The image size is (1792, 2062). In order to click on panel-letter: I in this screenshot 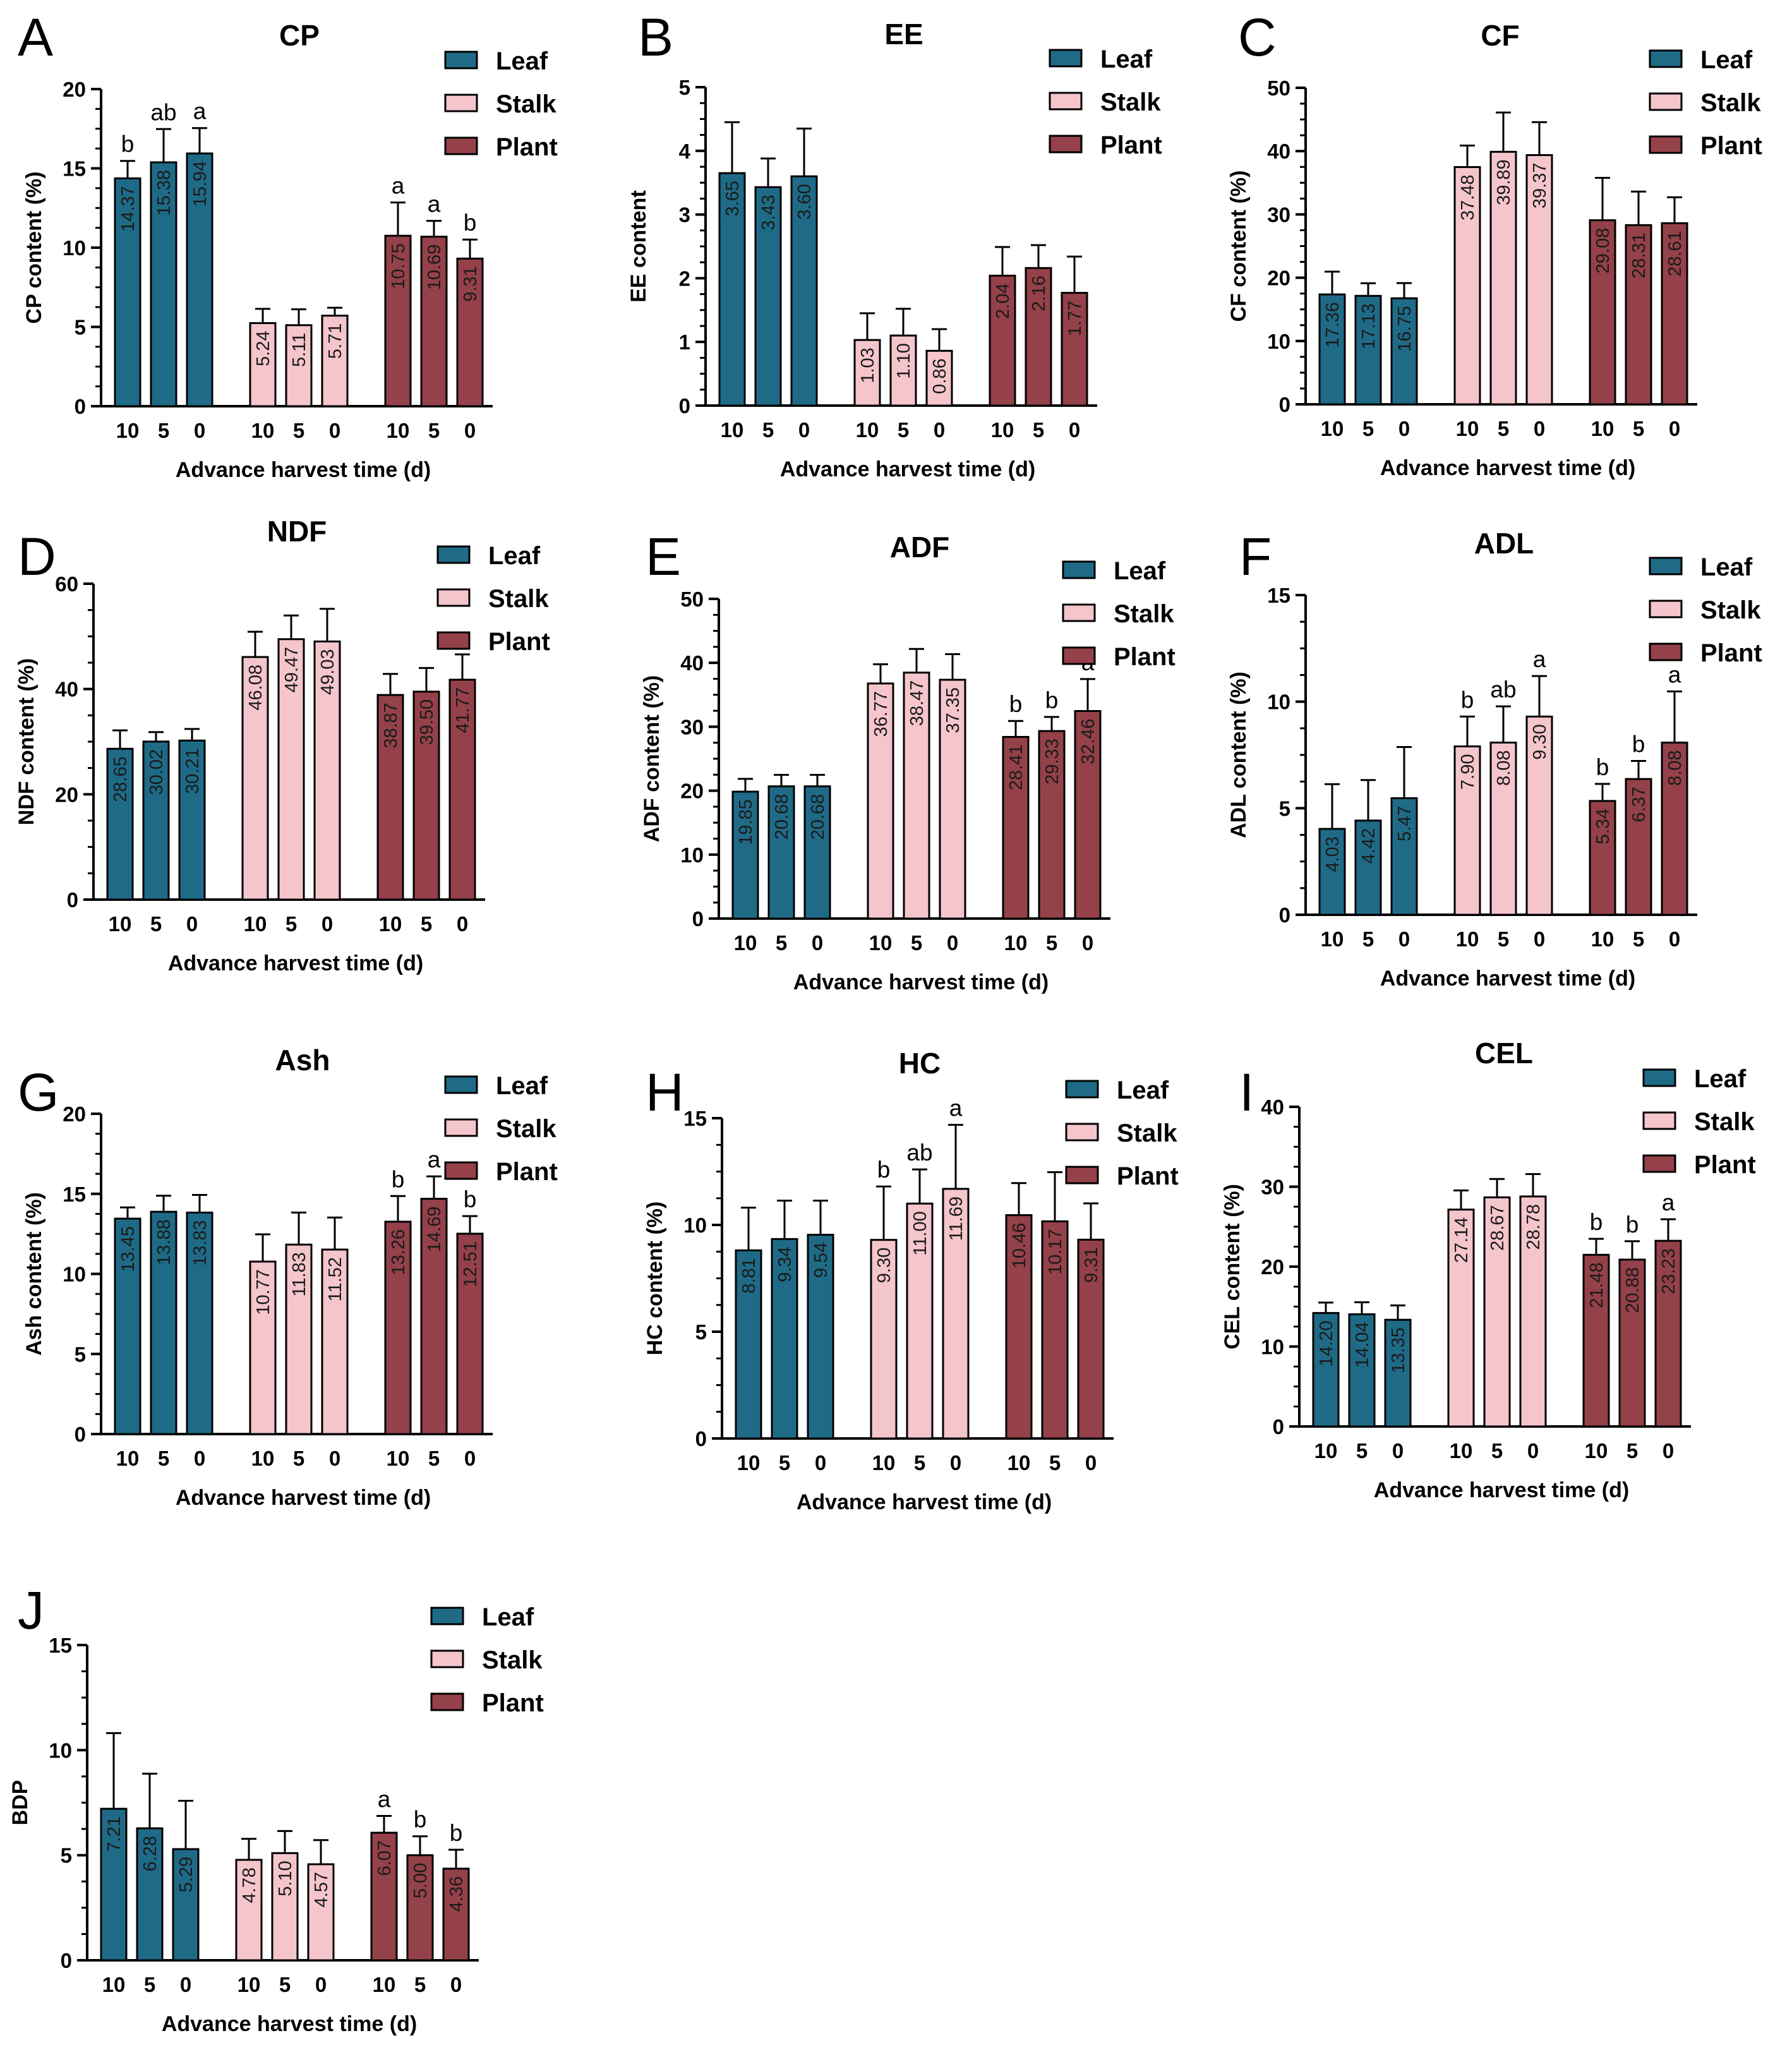, I will do `click(1246, 1092)`.